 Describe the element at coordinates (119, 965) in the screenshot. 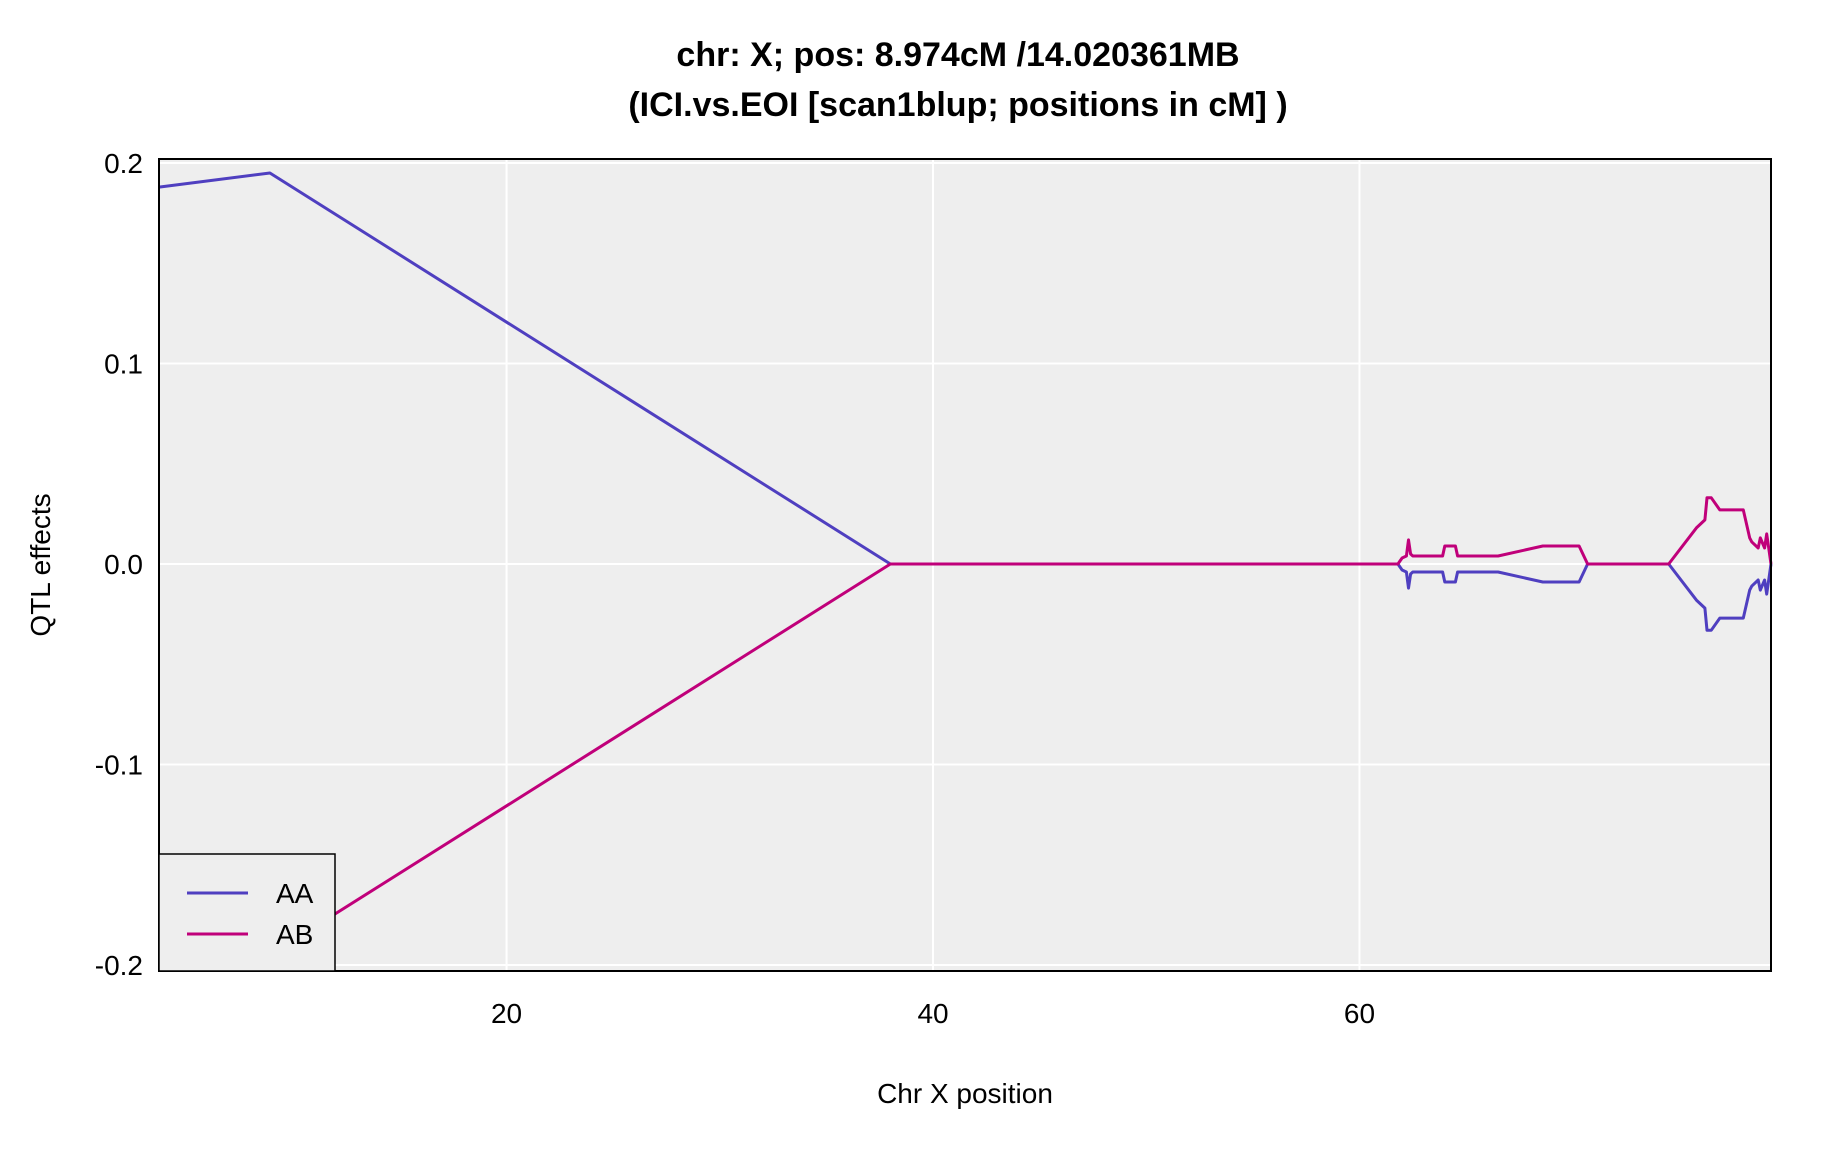

I see `y-tick-label: -0.2` at that location.